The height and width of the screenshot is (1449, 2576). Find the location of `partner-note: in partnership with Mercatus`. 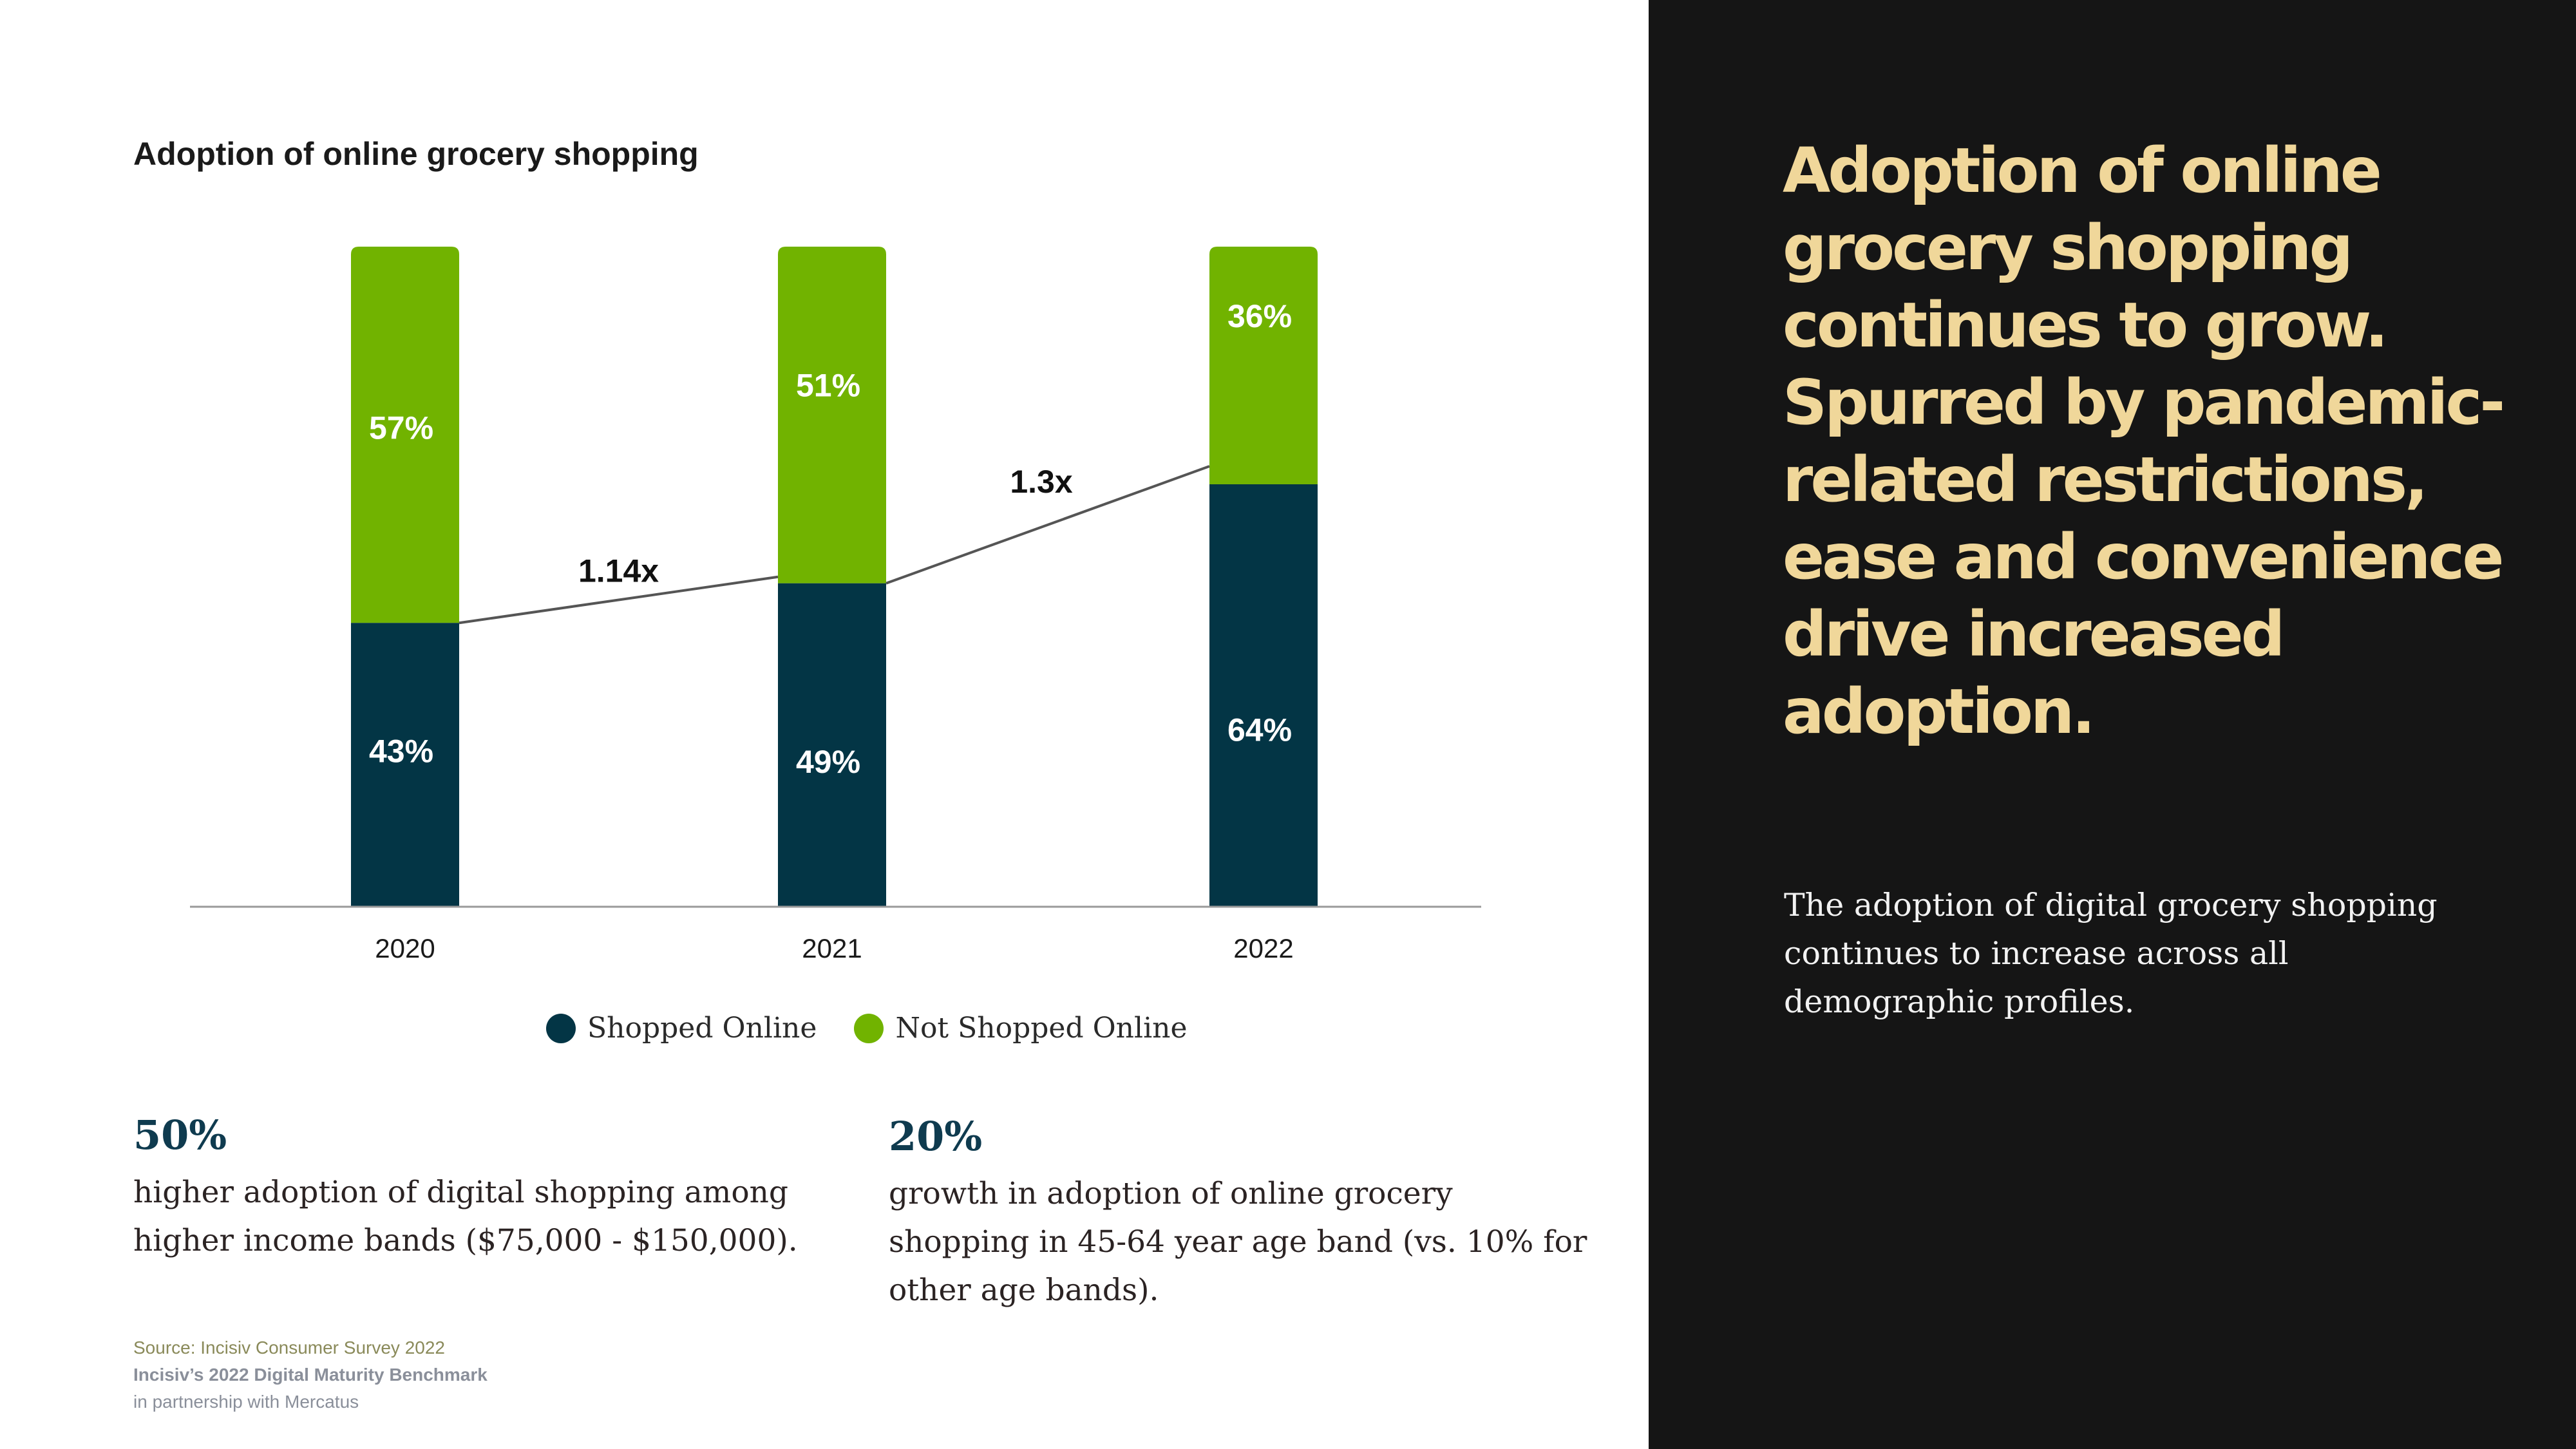

partner-note: in partnership with Mercatus is located at coordinates (246, 1402).